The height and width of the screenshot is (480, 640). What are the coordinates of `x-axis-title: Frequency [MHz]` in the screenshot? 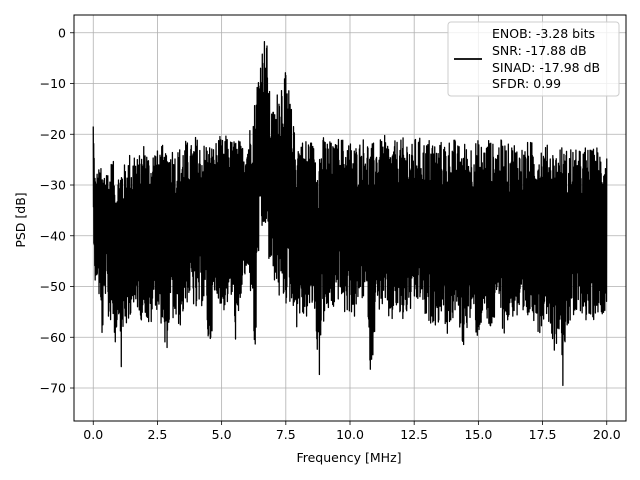 It's located at (348, 457).